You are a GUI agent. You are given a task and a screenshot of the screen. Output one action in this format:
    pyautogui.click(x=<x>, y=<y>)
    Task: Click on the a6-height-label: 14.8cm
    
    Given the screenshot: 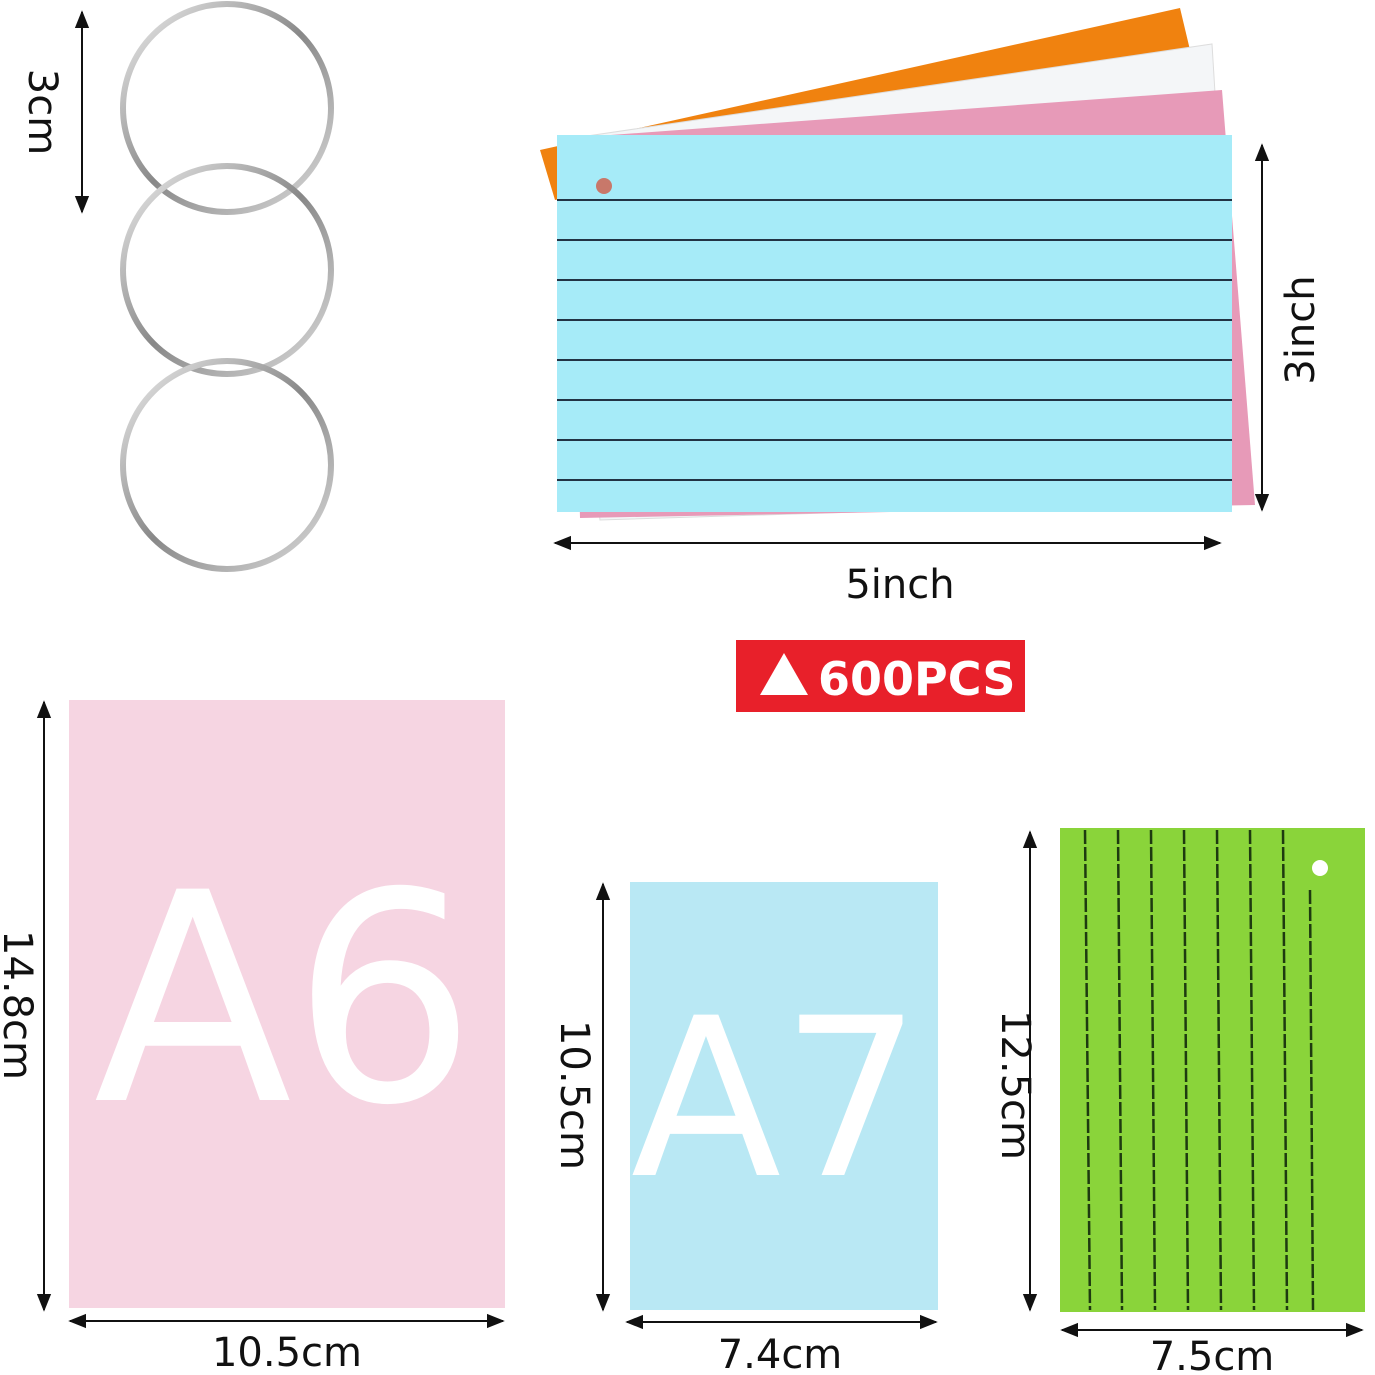 What is the action you would take?
    pyautogui.click(x=20, y=1005)
    